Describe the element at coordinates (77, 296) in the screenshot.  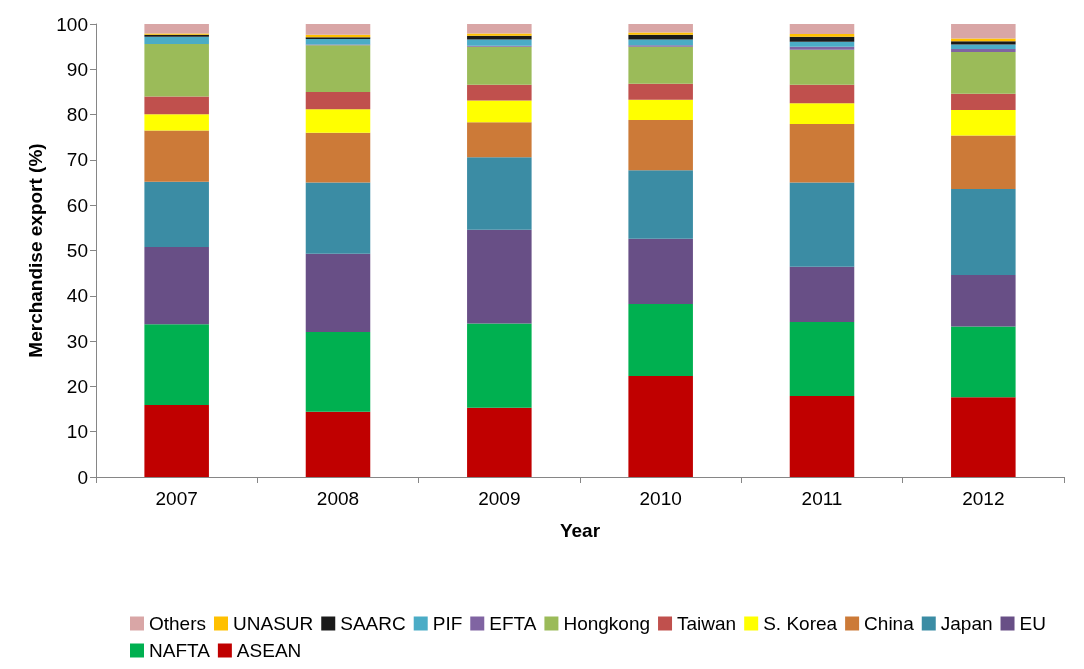
I see `y-tick-label: 40` at that location.